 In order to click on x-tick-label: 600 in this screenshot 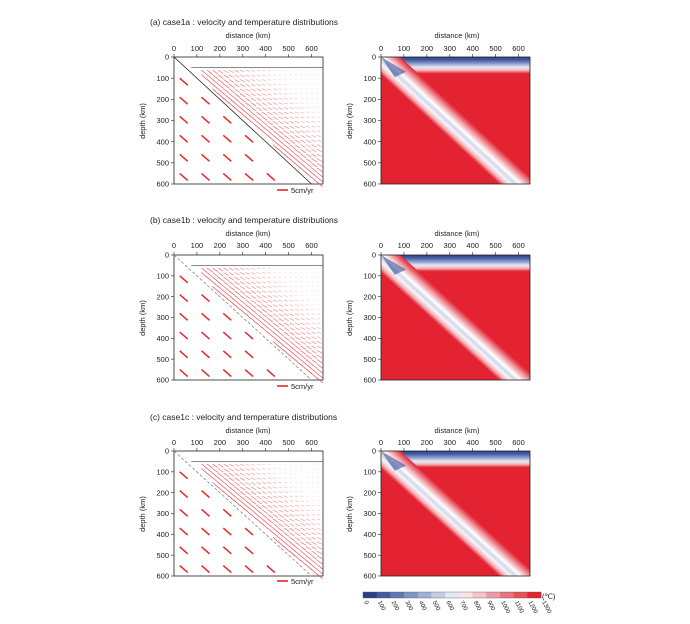, I will do `click(311, 48)`.